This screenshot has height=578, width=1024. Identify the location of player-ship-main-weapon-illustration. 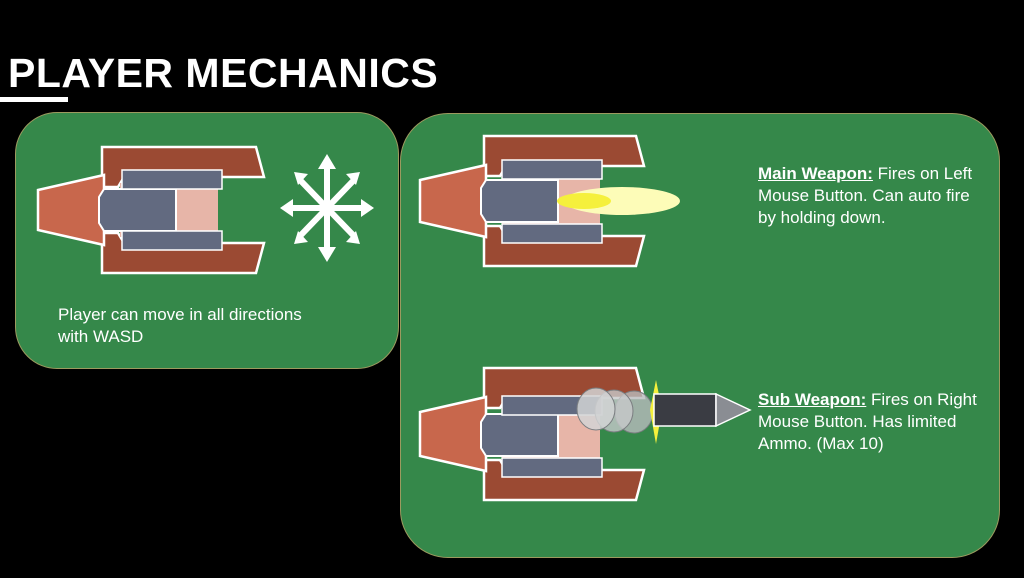
(549, 201).